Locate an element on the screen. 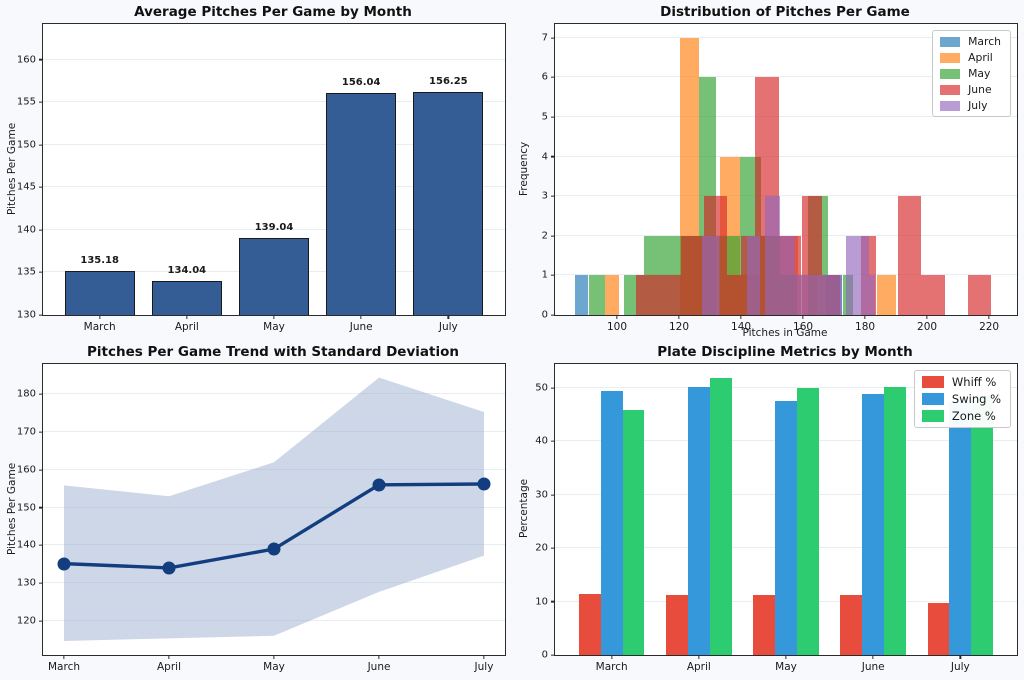 The width and height of the screenshot is (1024, 680). x-tick-label: April is located at coordinates (169, 667).